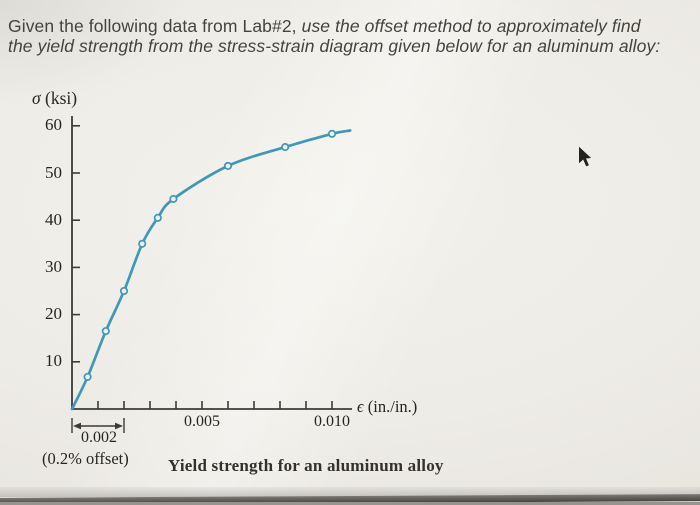 This screenshot has width=700, height=505. Describe the element at coordinates (306, 465) in the screenshot. I see `figure-caption: Yield strength for an aluminum alloy` at that location.